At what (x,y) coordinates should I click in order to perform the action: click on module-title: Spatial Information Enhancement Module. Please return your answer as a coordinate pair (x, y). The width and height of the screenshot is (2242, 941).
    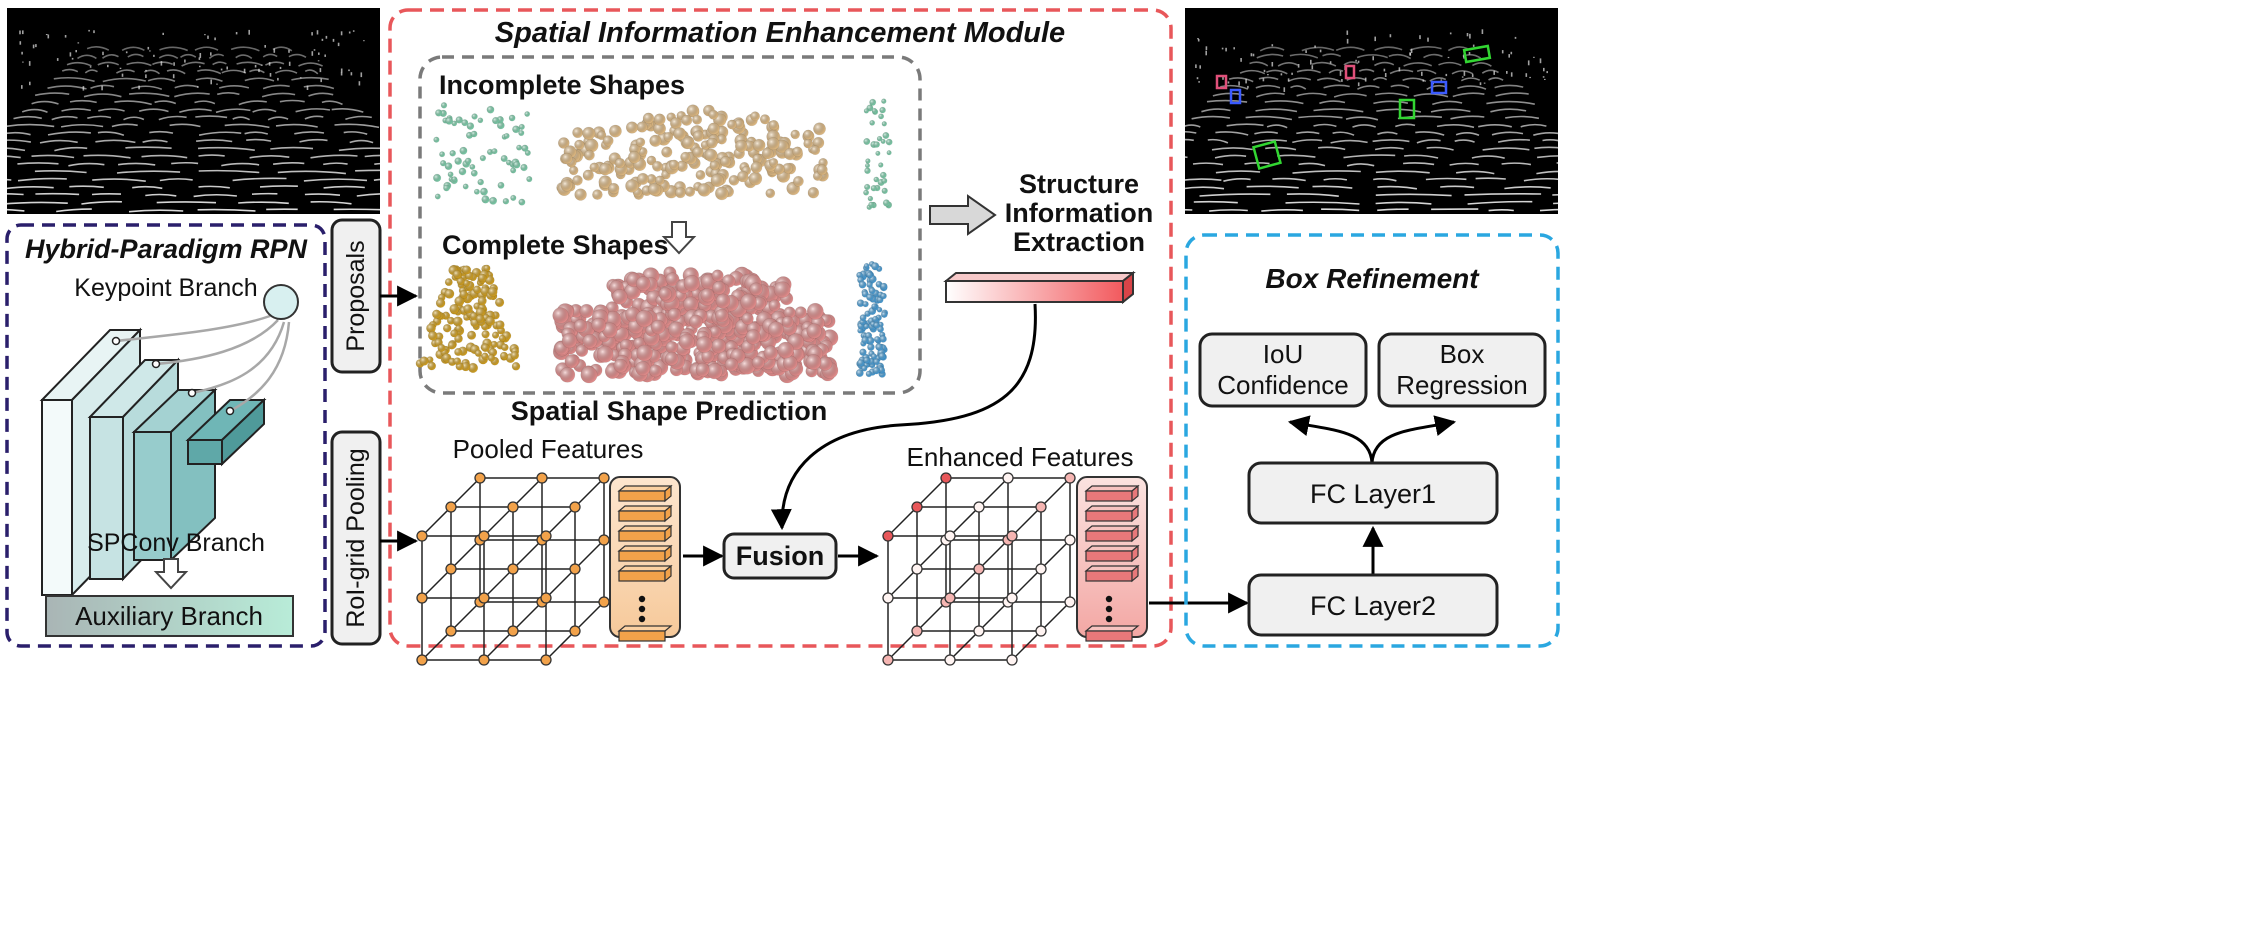
    Looking at the image, I should click on (780, 33).